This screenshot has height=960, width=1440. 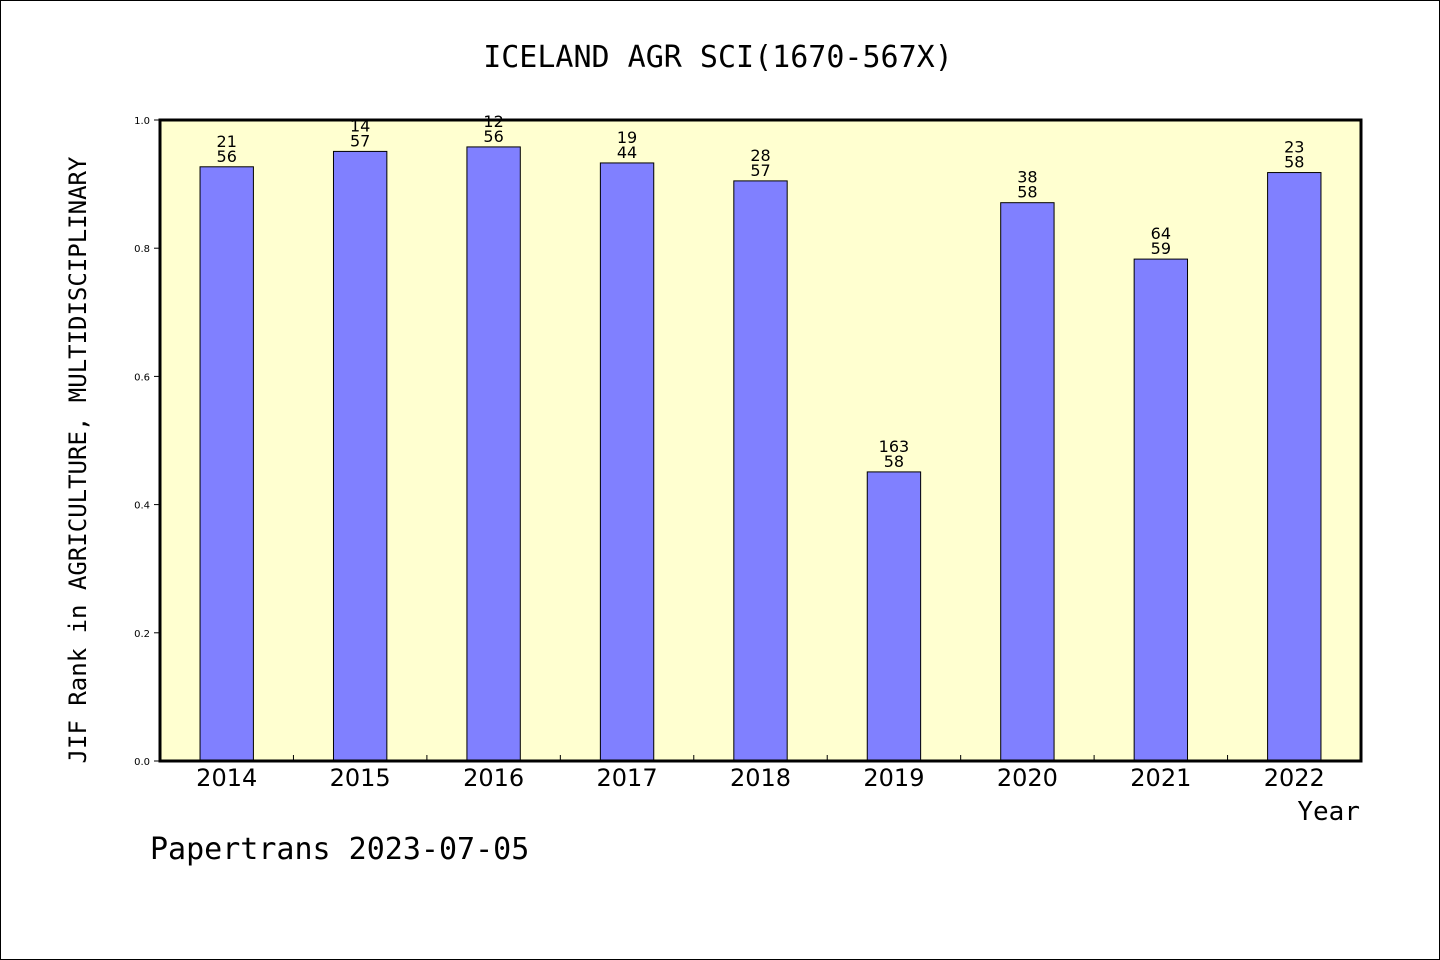 What do you see at coordinates (627, 137) in the screenshot?
I see `bar-label-rank: 19` at bounding box center [627, 137].